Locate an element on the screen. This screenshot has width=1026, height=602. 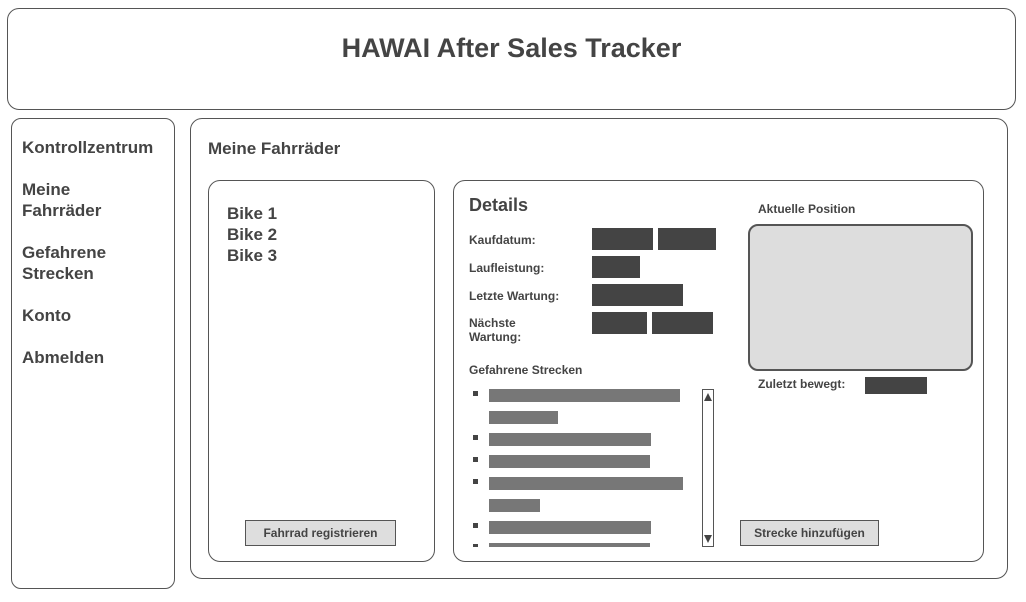
purchase-date-label: Kaufdatum: is located at coordinates (502, 240).